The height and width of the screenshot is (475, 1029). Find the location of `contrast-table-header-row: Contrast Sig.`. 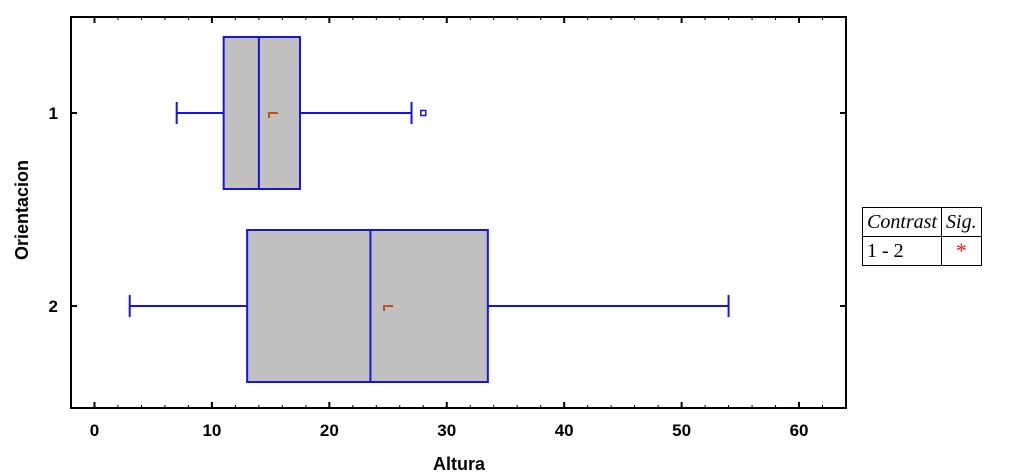

contrast-table-header-row: Contrast Sig. is located at coordinates (922, 222).